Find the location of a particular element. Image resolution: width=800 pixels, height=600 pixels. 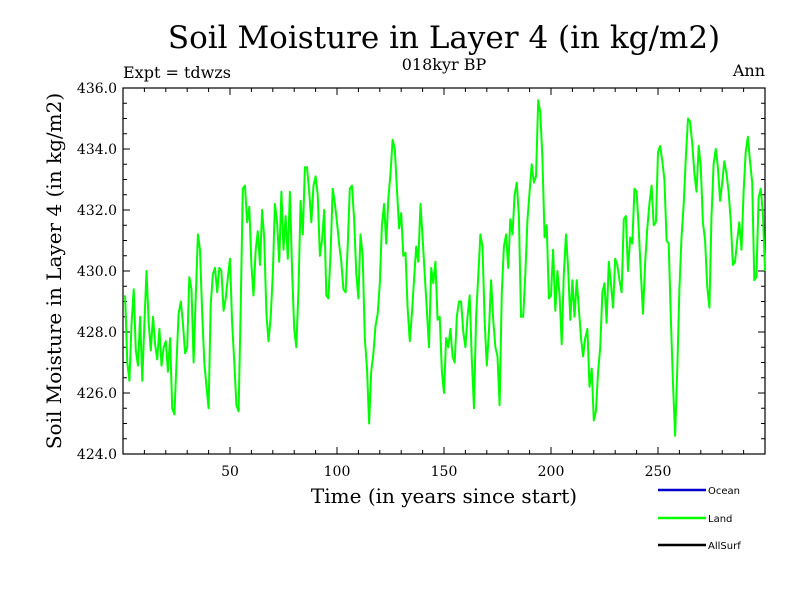

period-label: Ann is located at coordinates (748, 70).